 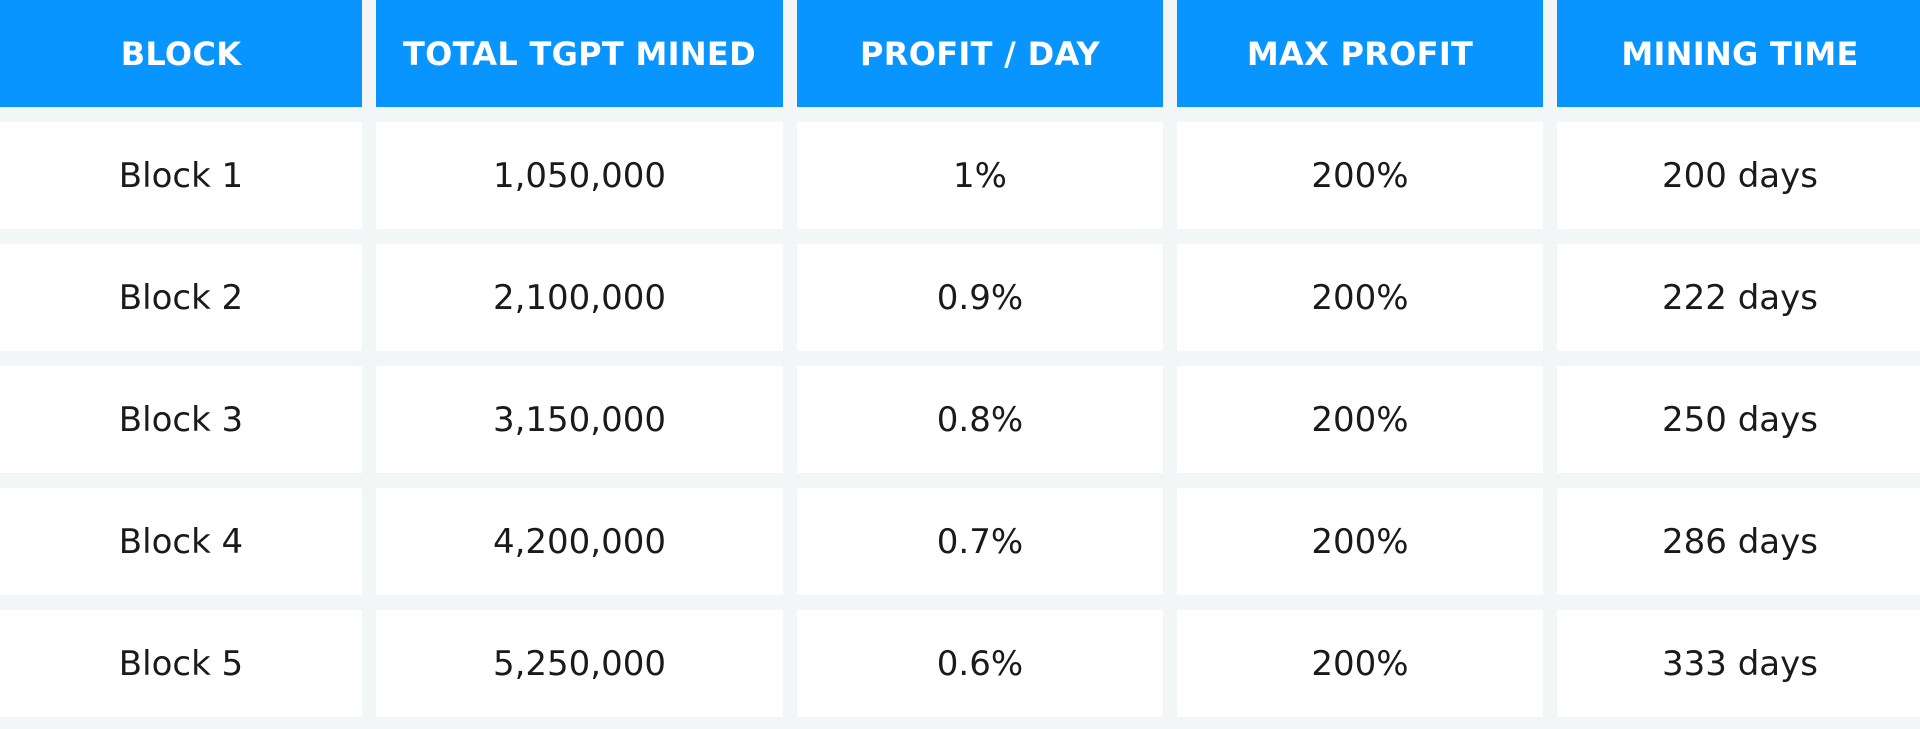 I want to click on cell-profit-per-day: 0.7%, so click(x=980, y=541).